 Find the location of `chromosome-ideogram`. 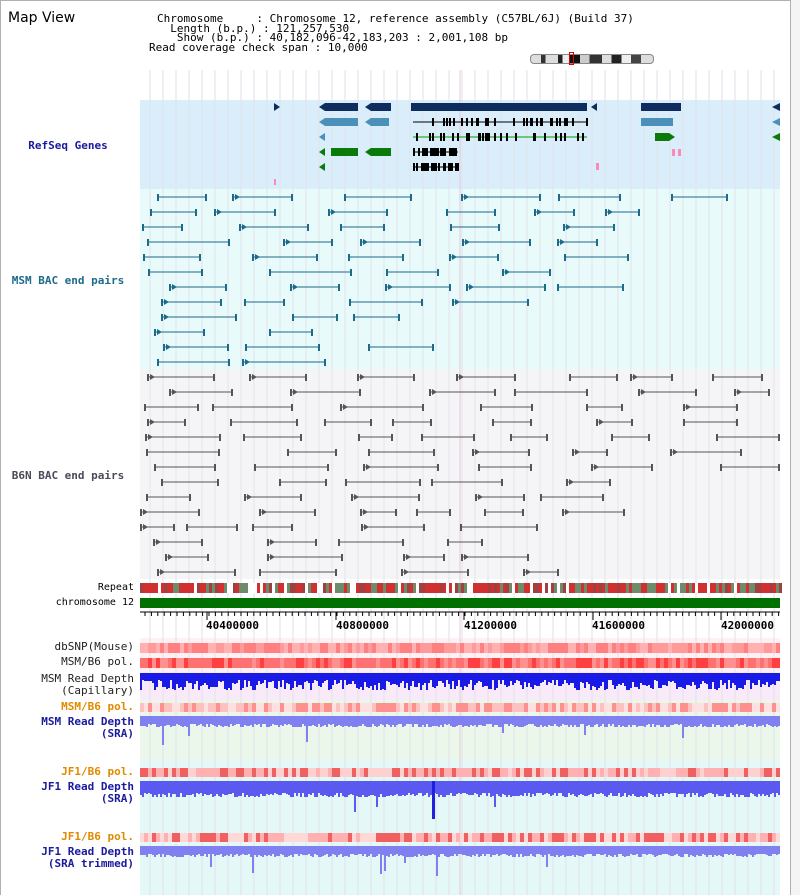

chromosome-ideogram is located at coordinates (592, 59).